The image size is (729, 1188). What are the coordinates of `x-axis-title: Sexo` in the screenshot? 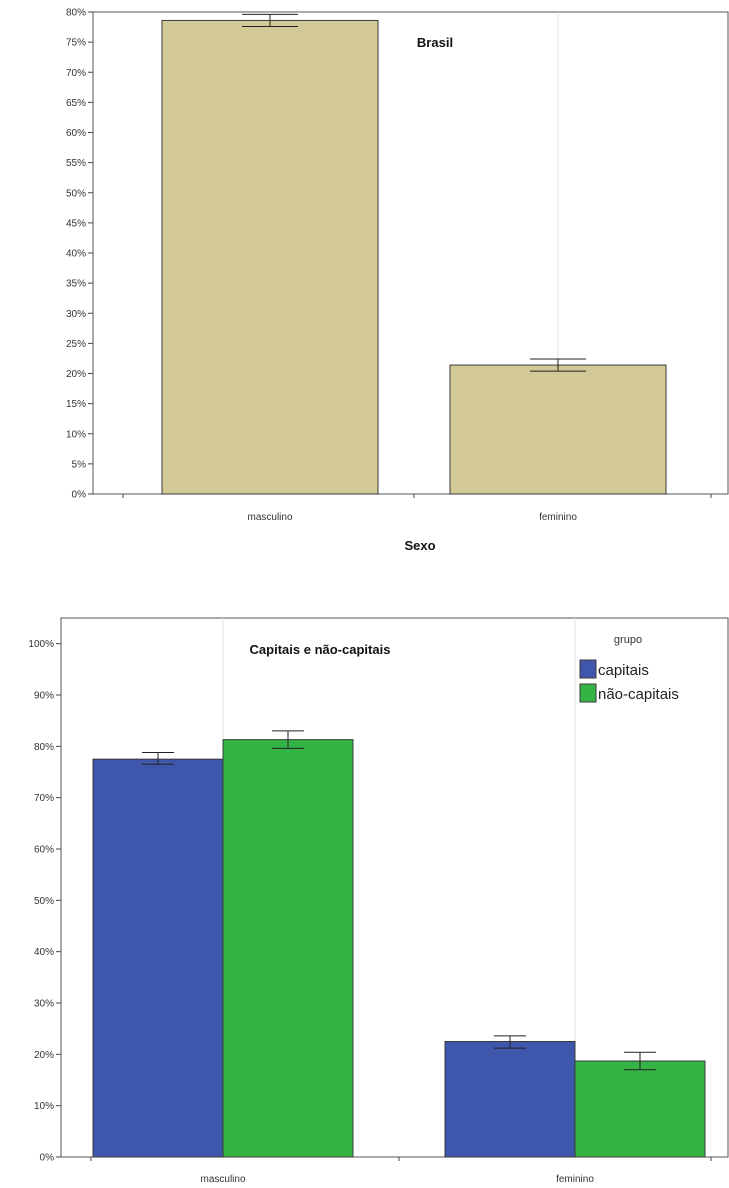 It's located at (419, 545).